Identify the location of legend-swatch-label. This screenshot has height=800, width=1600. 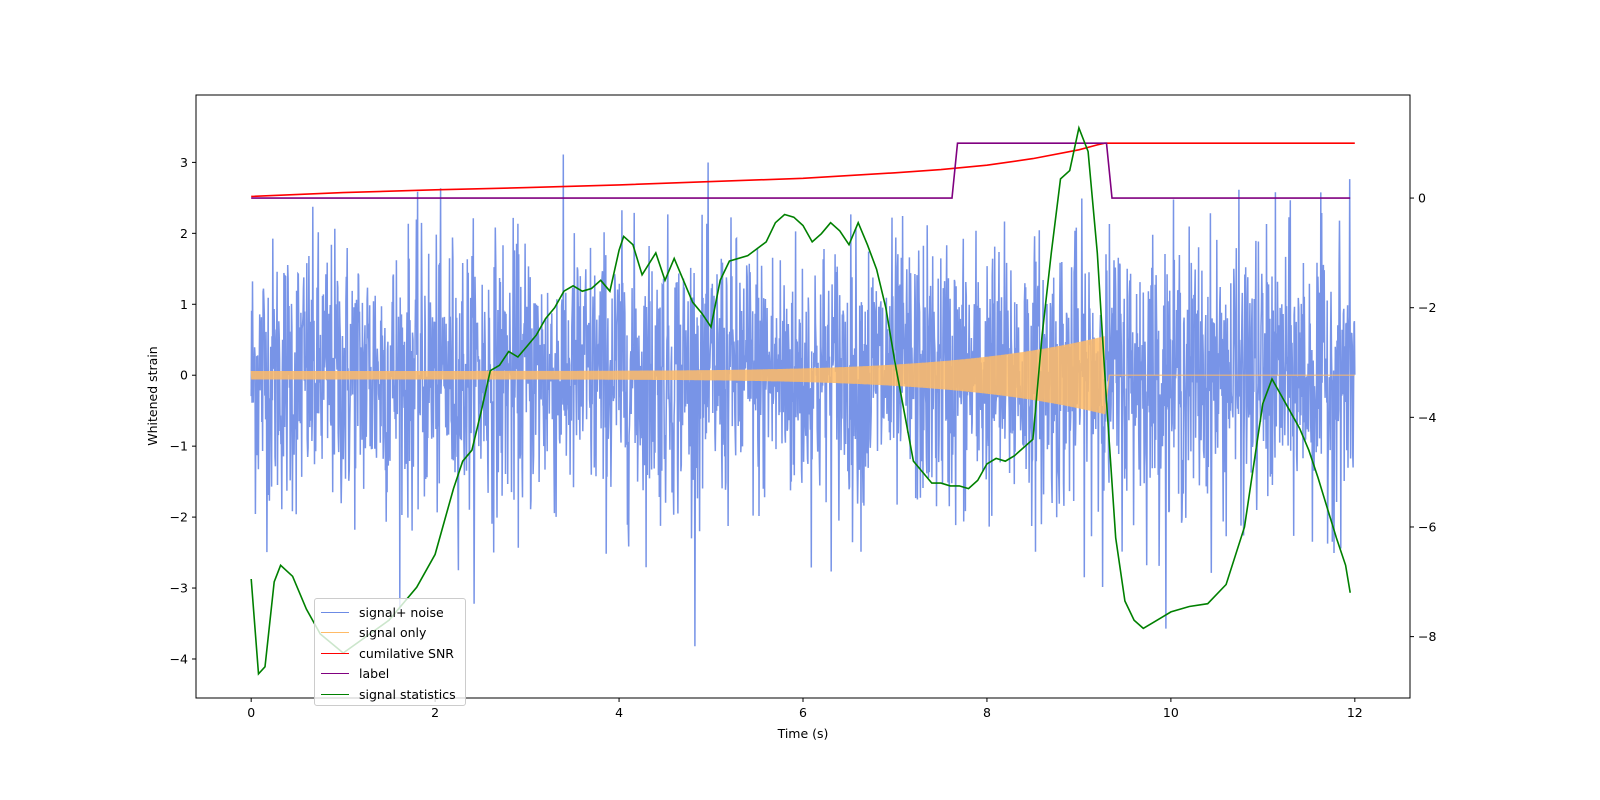
(335, 674).